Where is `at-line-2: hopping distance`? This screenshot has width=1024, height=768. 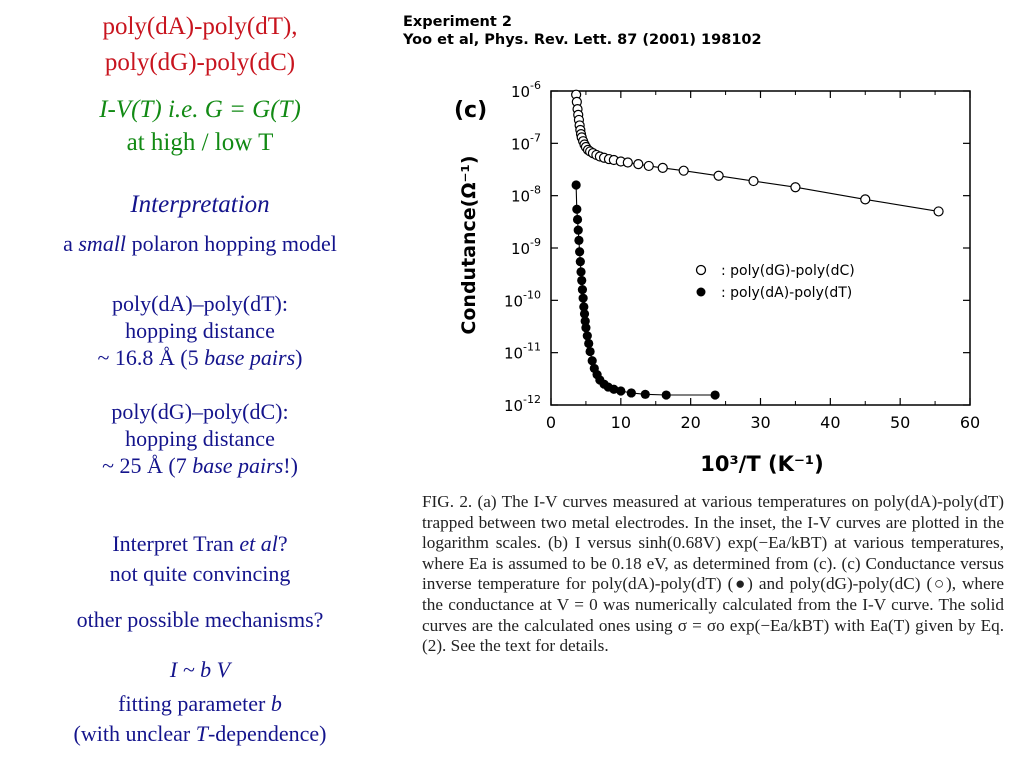 at-line-2: hopping distance is located at coordinates (200, 330).